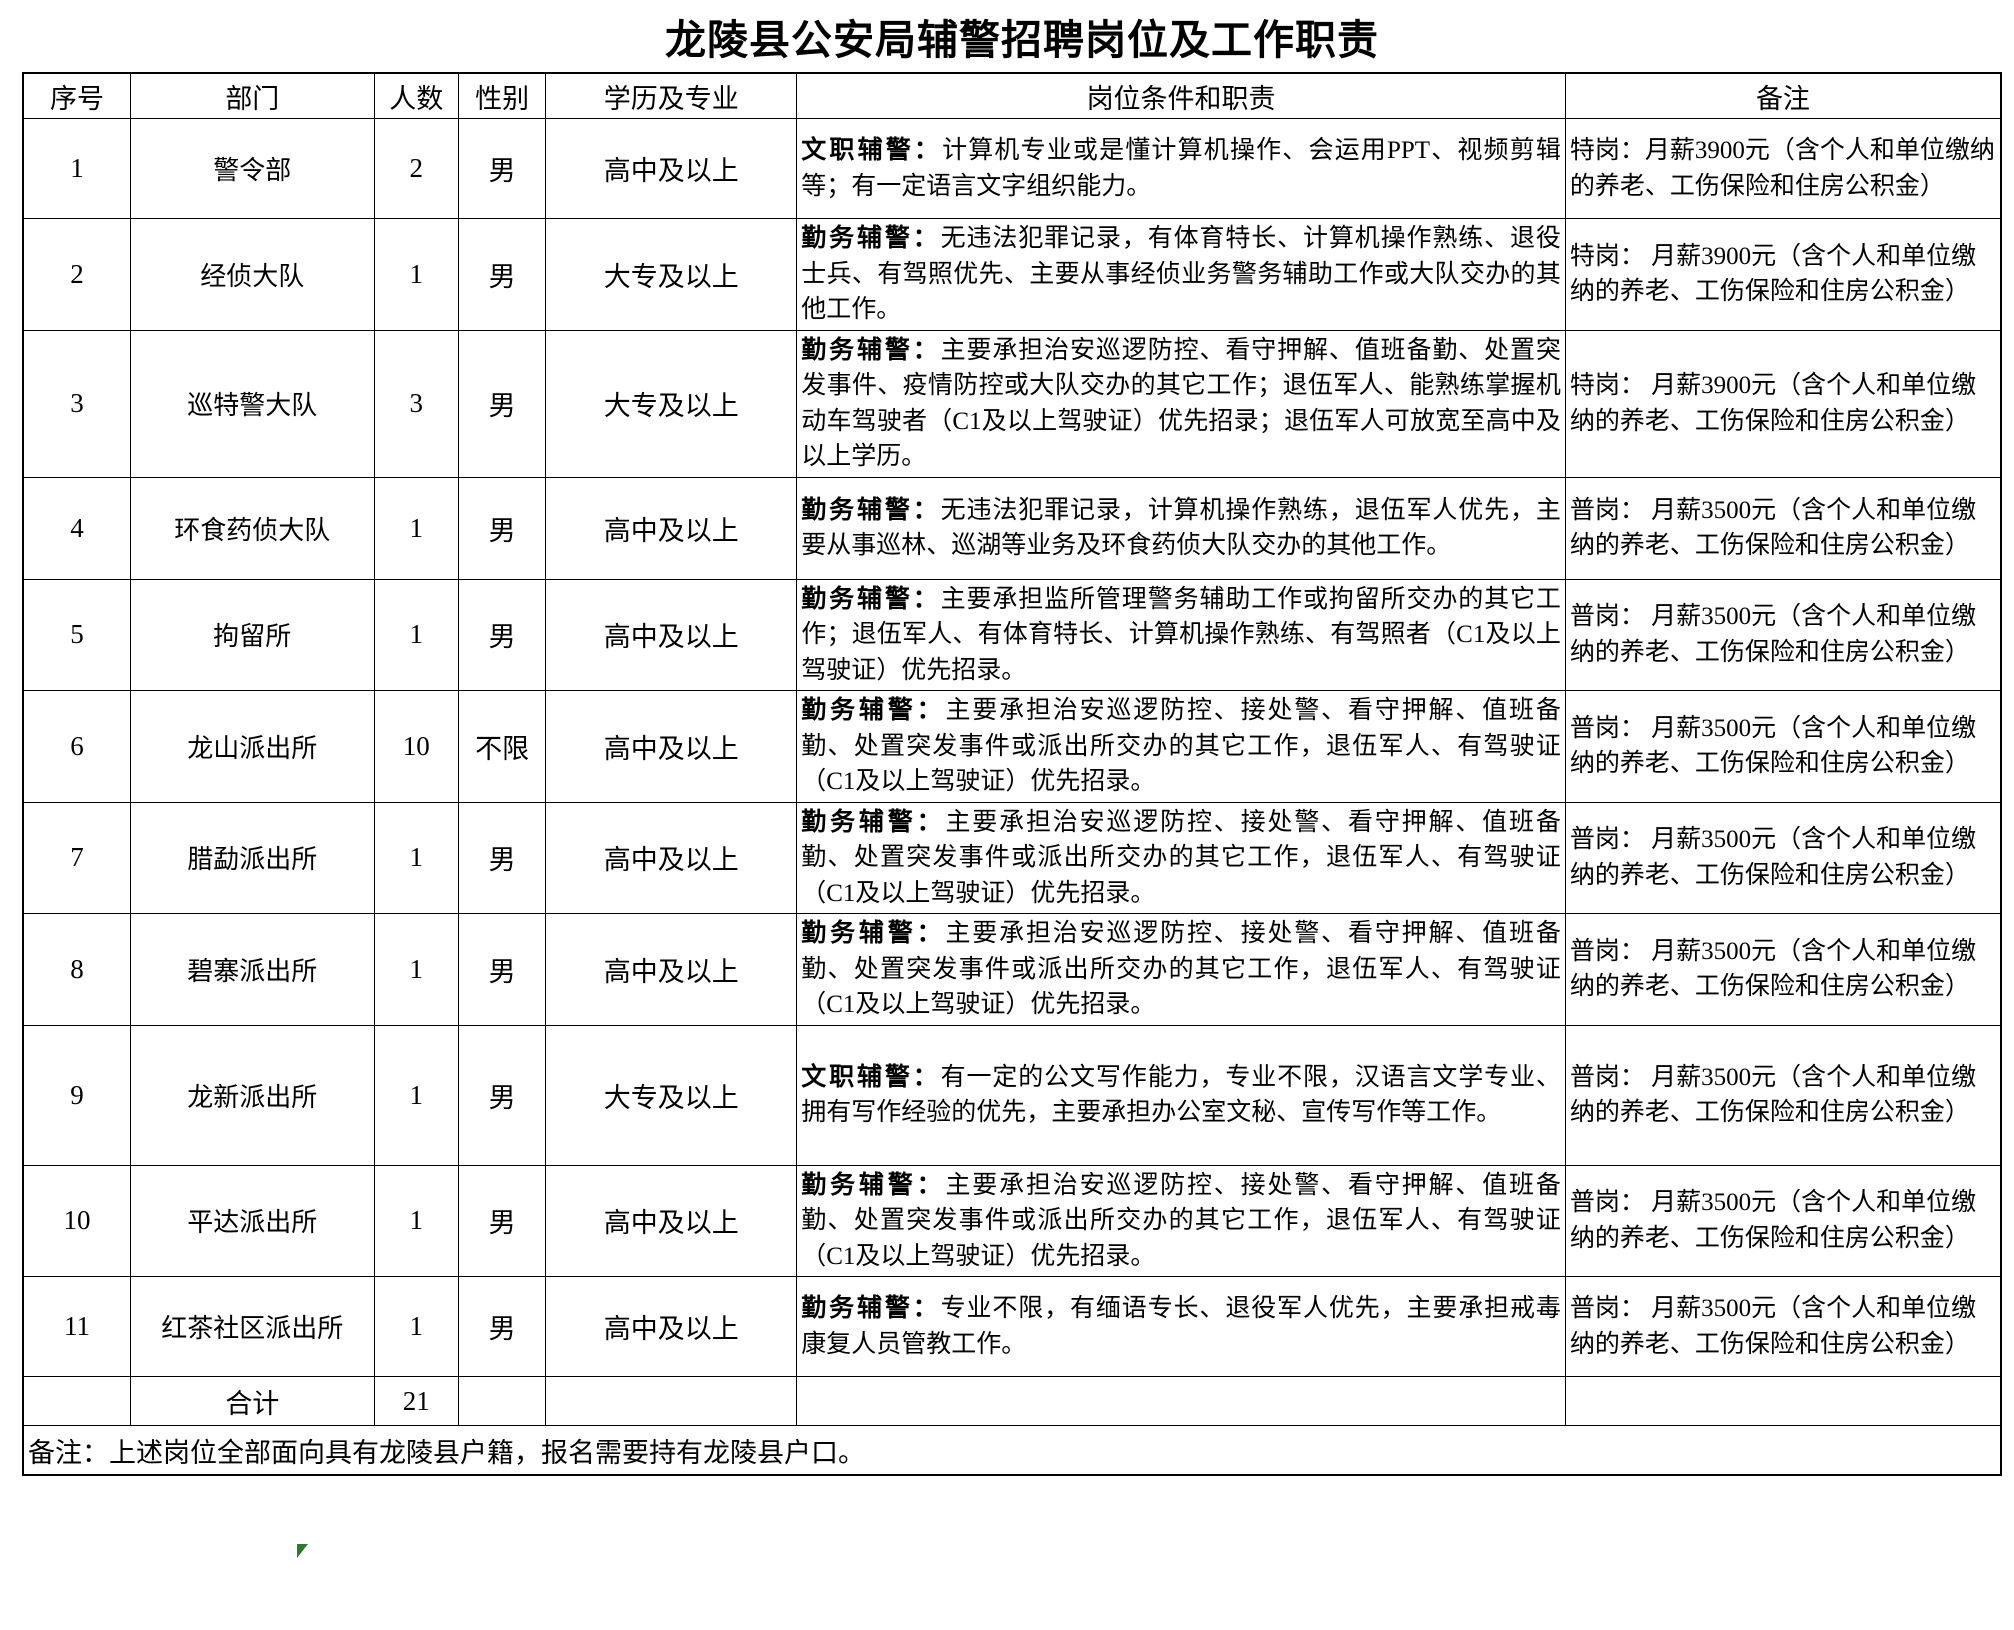 The height and width of the screenshot is (1630, 2014). What do you see at coordinates (416, 95) in the screenshot?
I see `header-count: 人数` at bounding box center [416, 95].